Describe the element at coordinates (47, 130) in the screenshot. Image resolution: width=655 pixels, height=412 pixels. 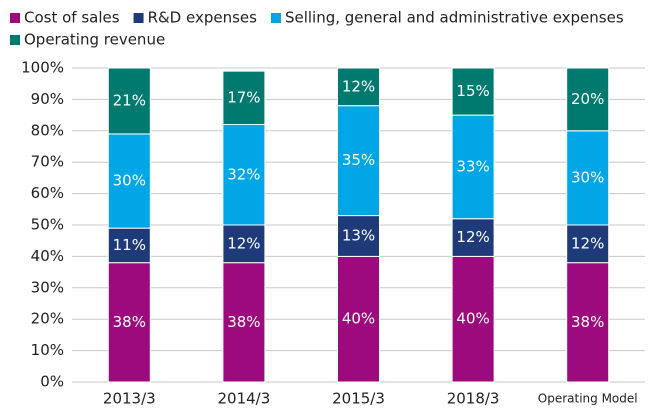
I see `y-tick-label: 80%` at that location.